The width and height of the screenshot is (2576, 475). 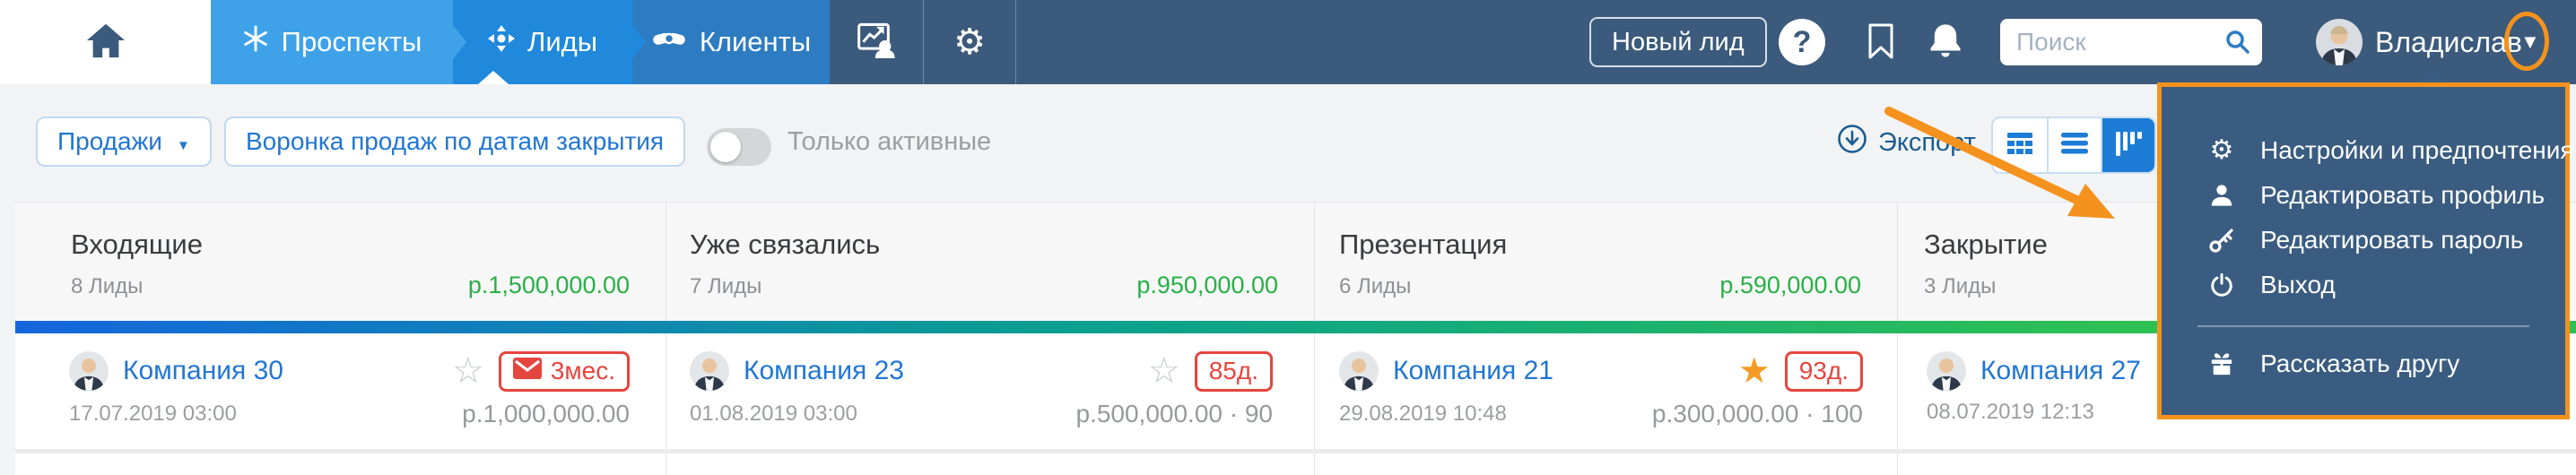 What do you see at coordinates (562, 41) in the screenshot?
I see `tab-label: Лиды` at bounding box center [562, 41].